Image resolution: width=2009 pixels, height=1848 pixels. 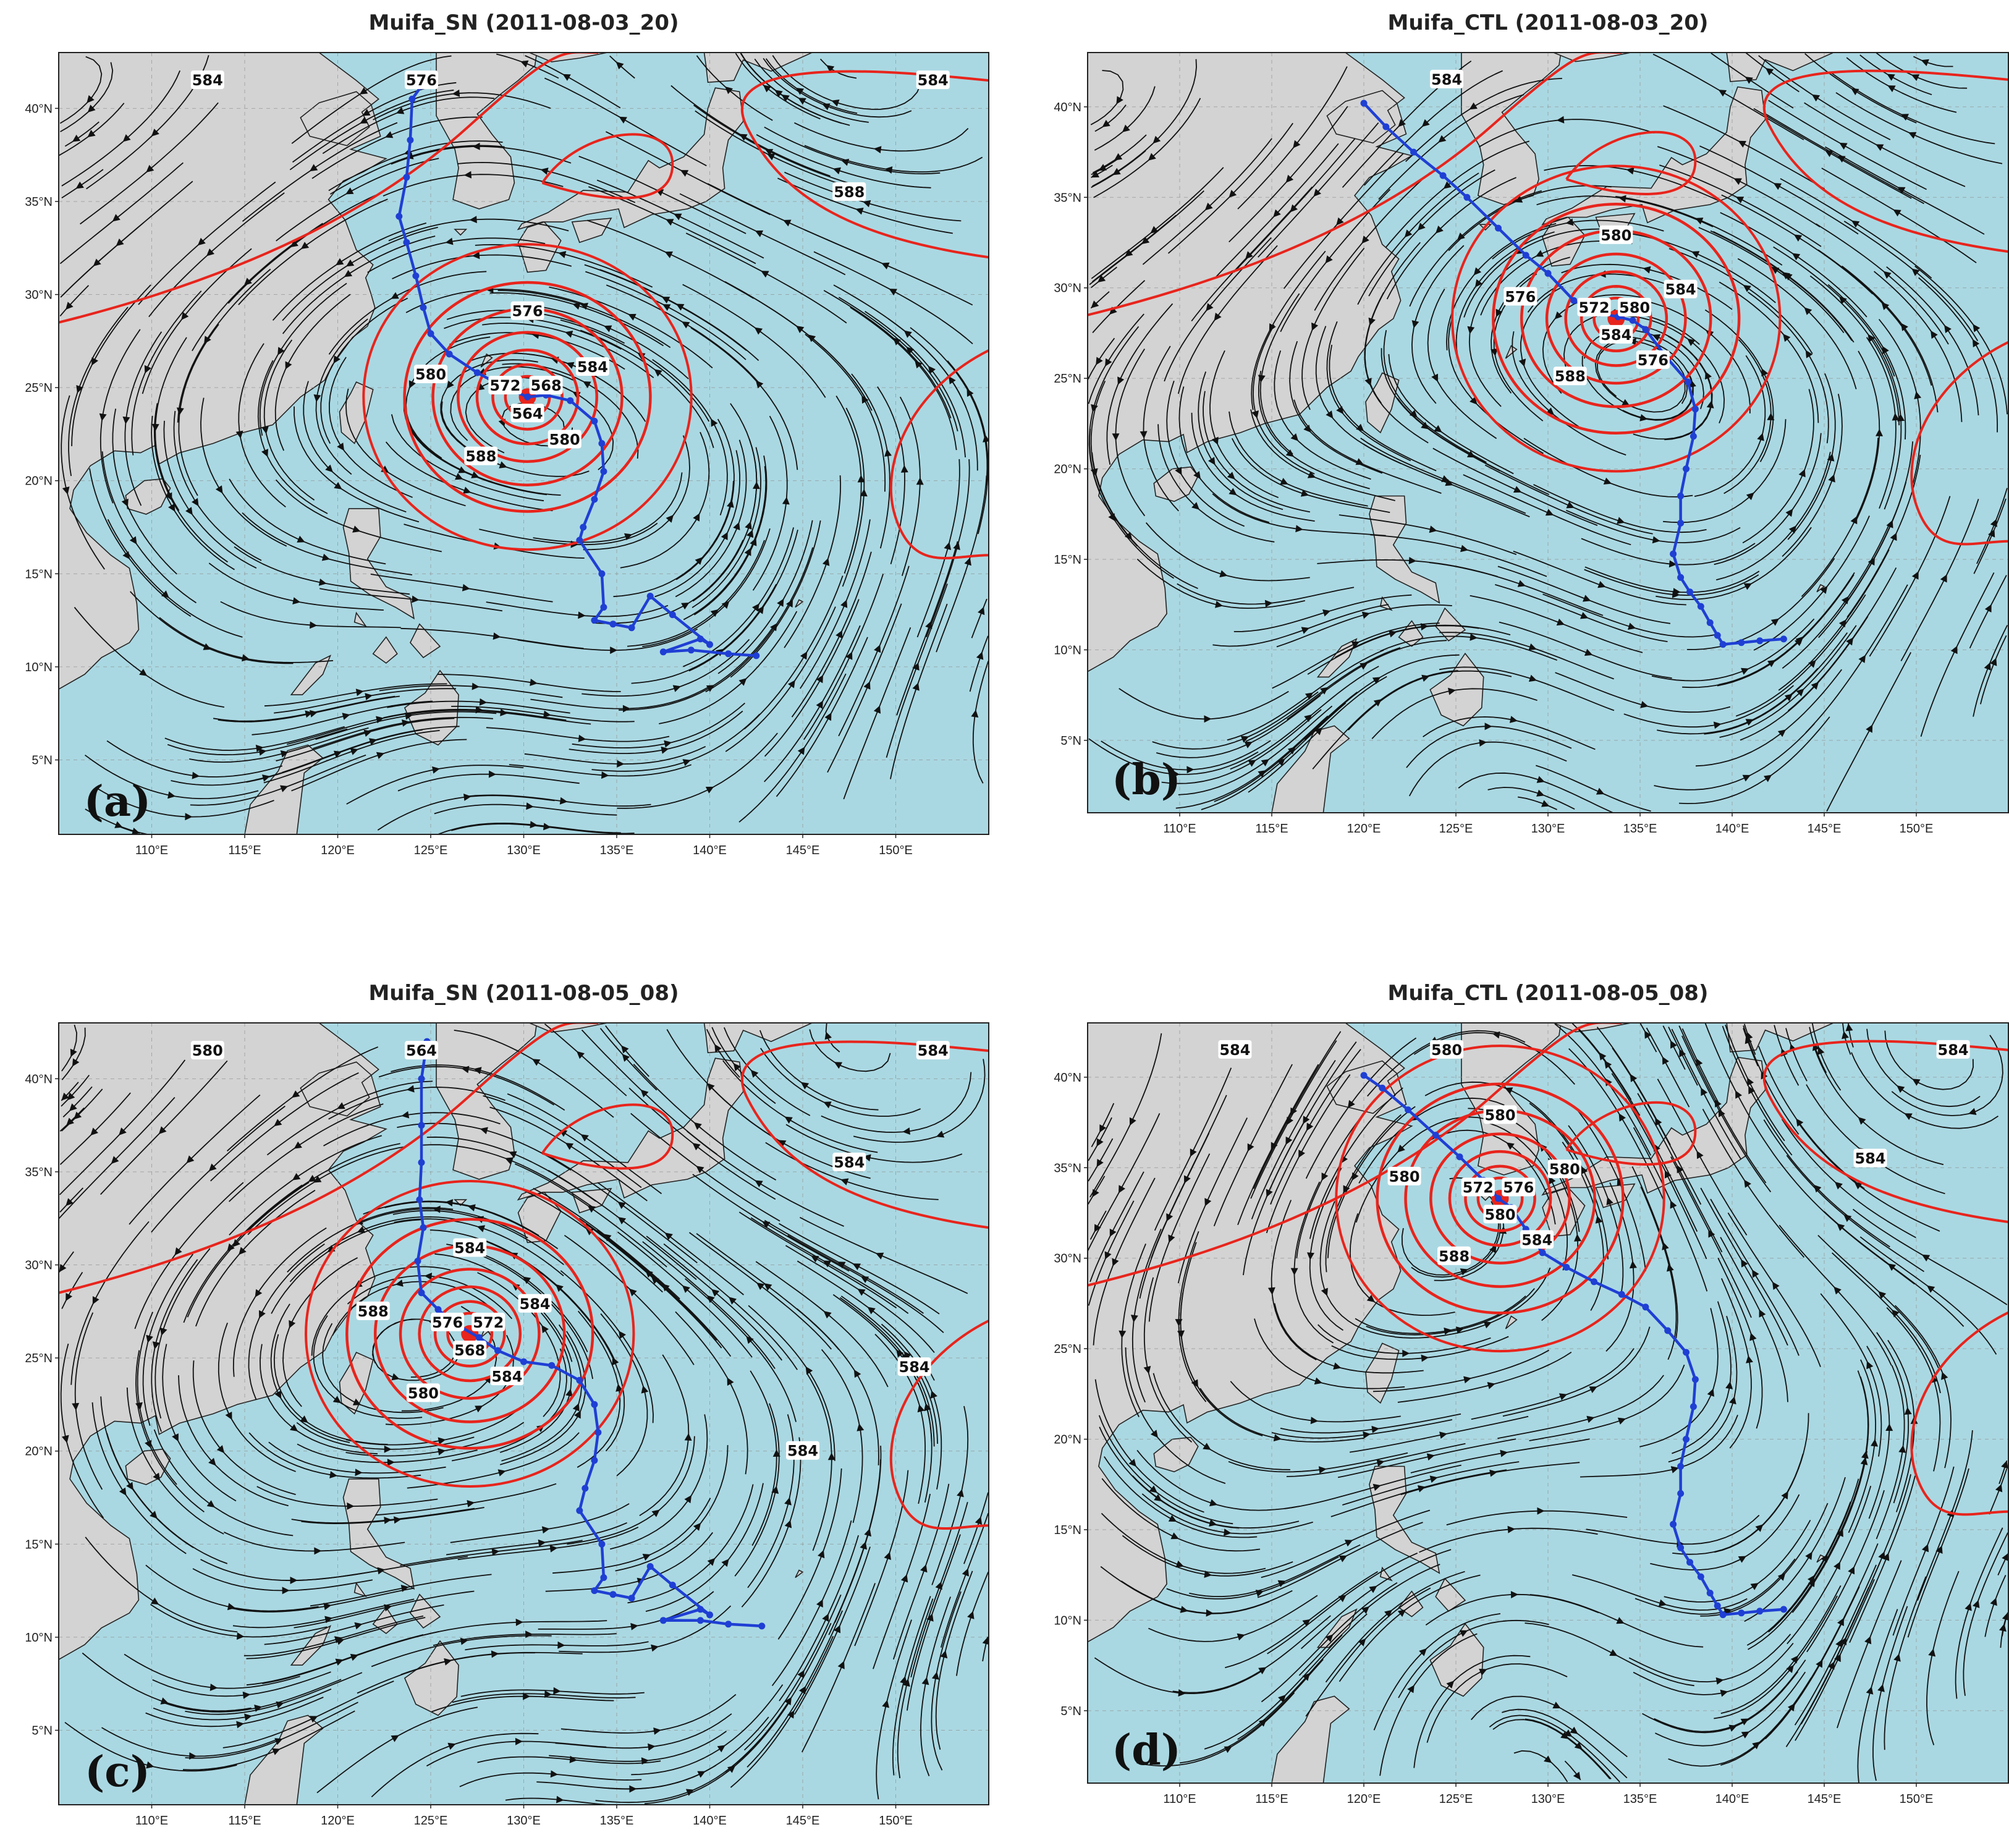 I want to click on lon-tick-label: 135°E, so click(x=617, y=1821).